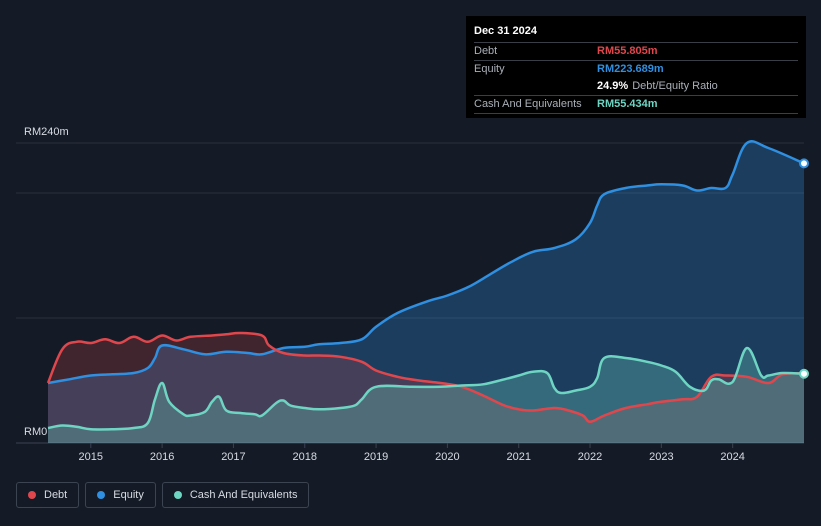  What do you see at coordinates (675, 86) in the screenshot?
I see `tooltip-ratio-label: Debt/Equity Ratio` at bounding box center [675, 86].